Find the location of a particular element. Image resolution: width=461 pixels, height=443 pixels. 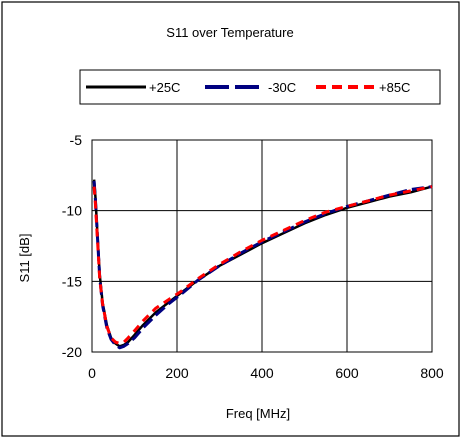

chart-title: S11 over Temperature is located at coordinates (229, 32).